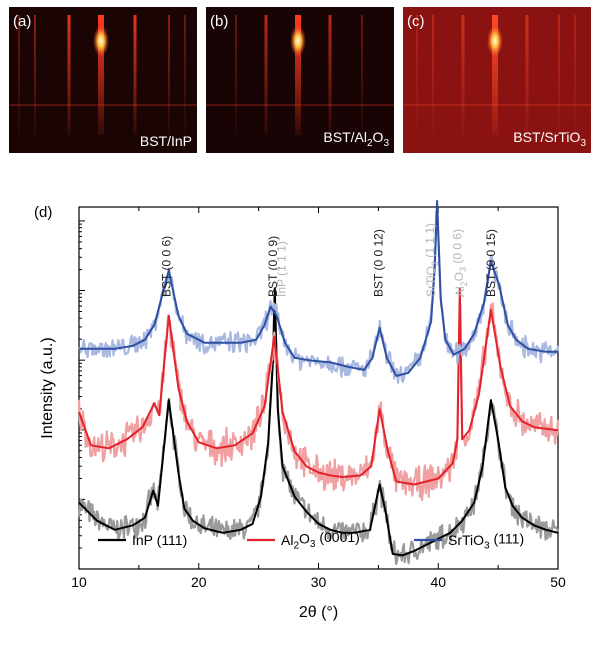 The width and height of the screenshot is (600, 645). Describe the element at coordinates (318, 612) in the screenshot. I see `x-axis-label: 2θ (°)` at that location.